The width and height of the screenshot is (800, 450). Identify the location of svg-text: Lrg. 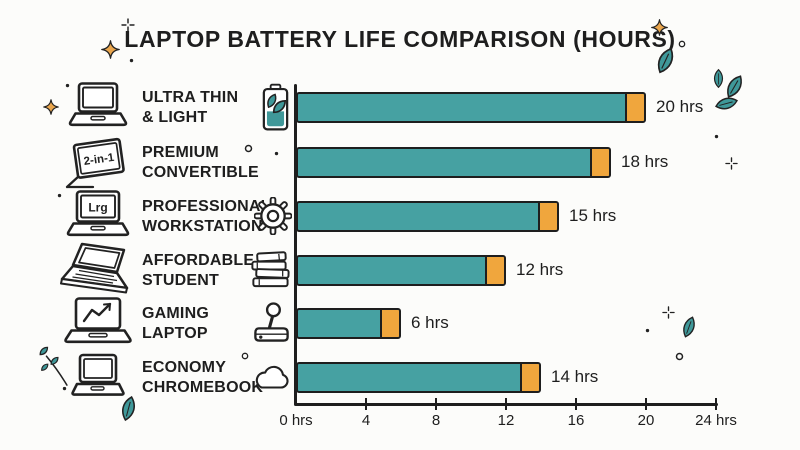
(97, 208).